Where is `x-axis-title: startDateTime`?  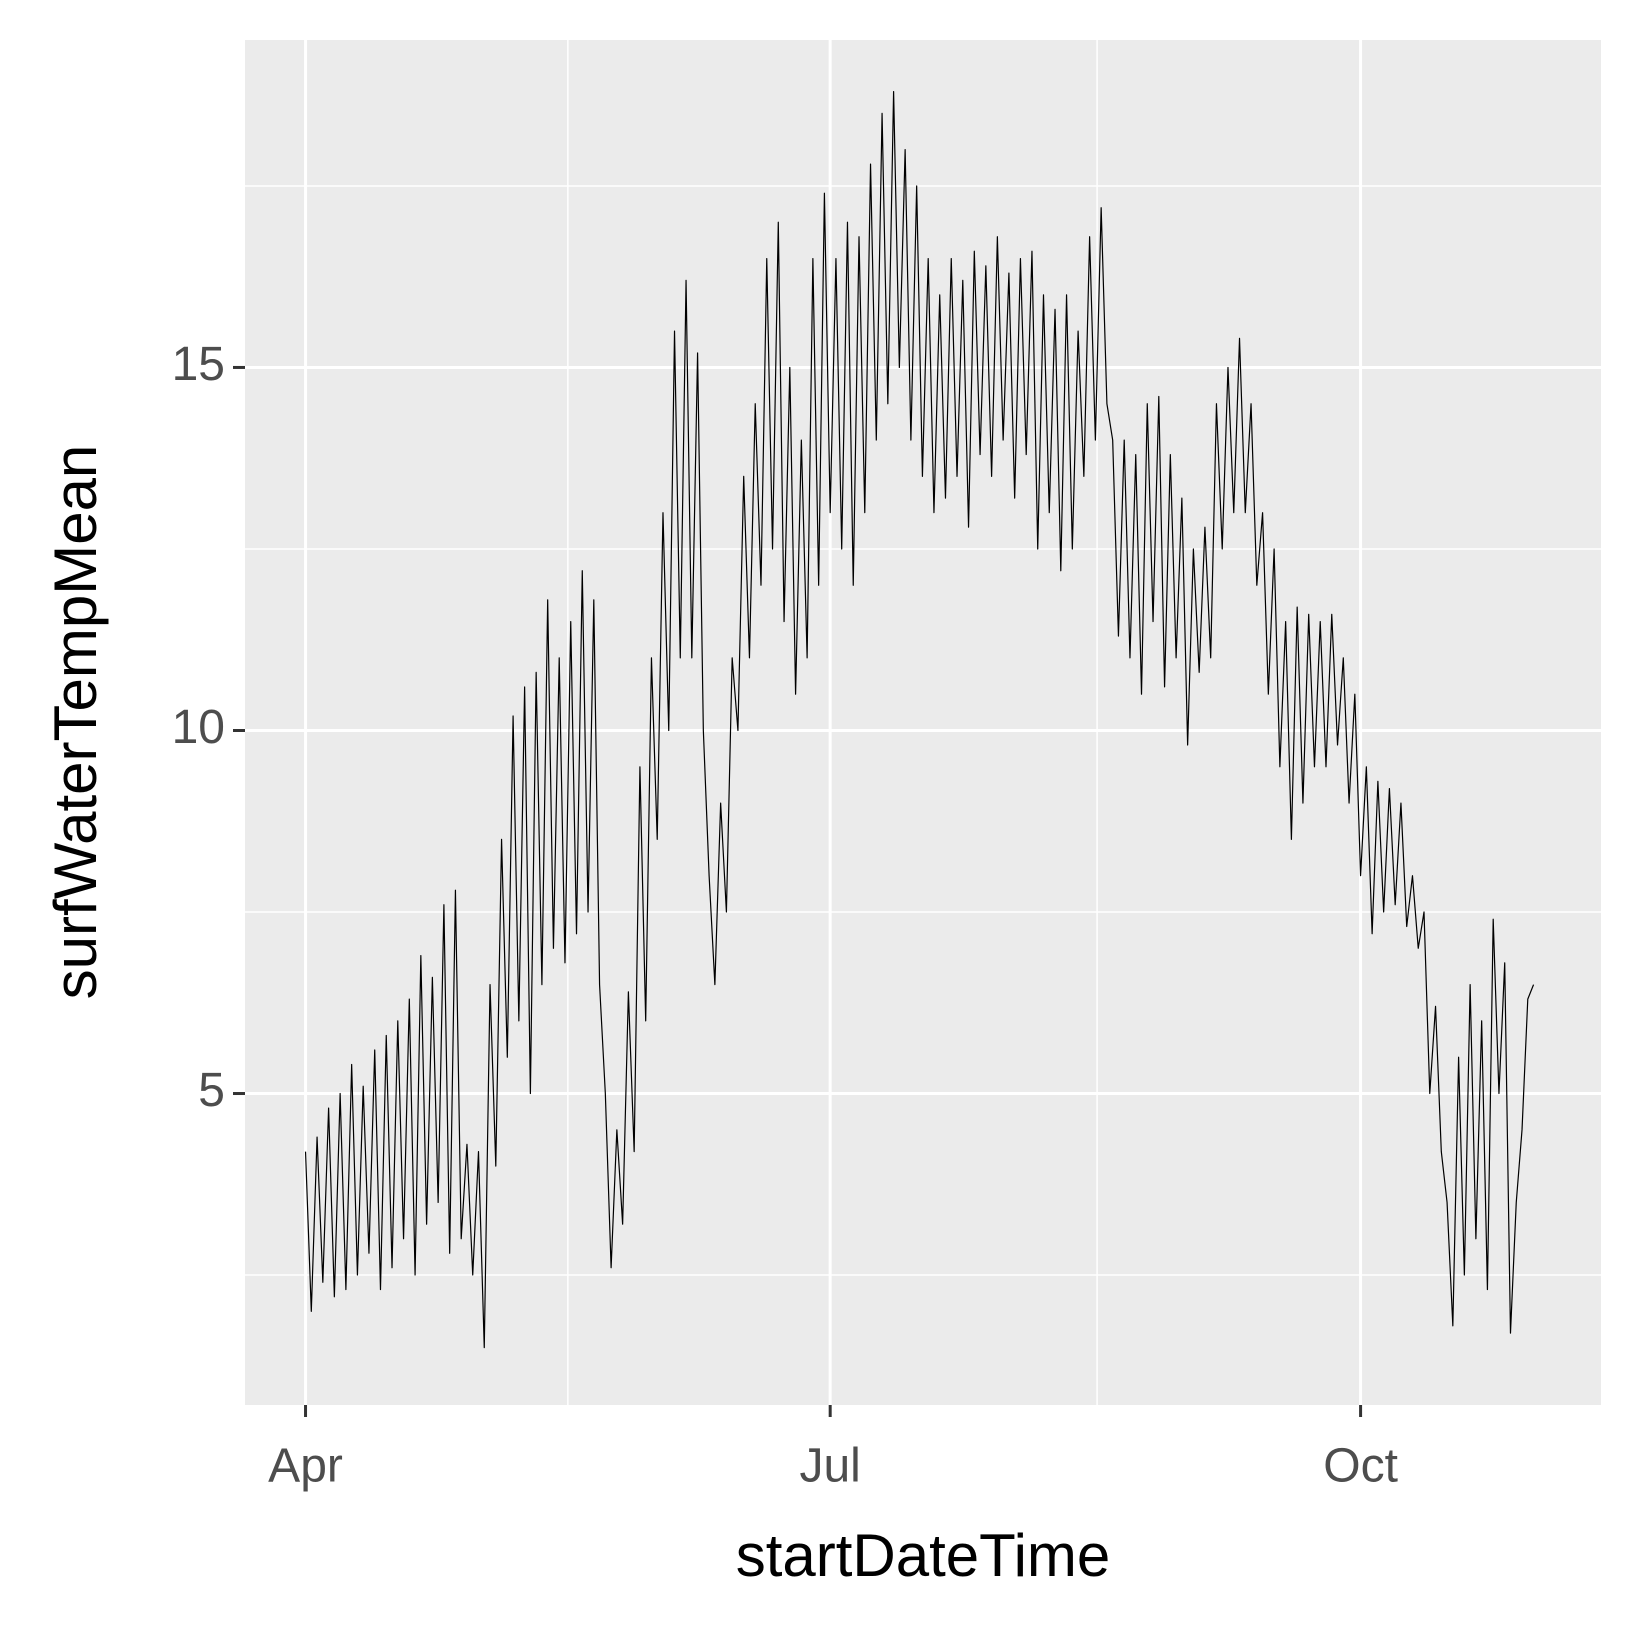
x-axis-title: startDateTime is located at coordinates (923, 1555).